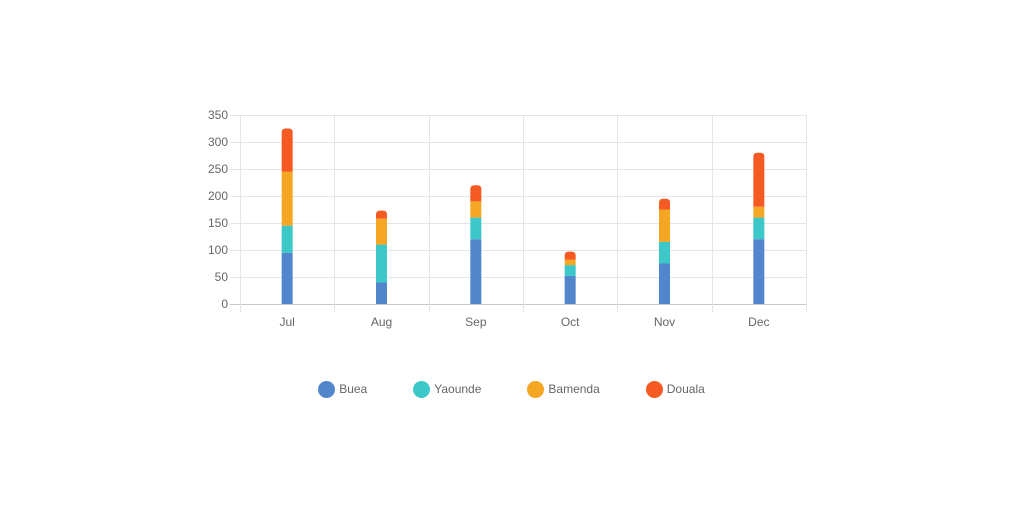 This screenshot has width=1023, height=521. I want to click on bar-segment-bamenda-oct, so click(570, 262).